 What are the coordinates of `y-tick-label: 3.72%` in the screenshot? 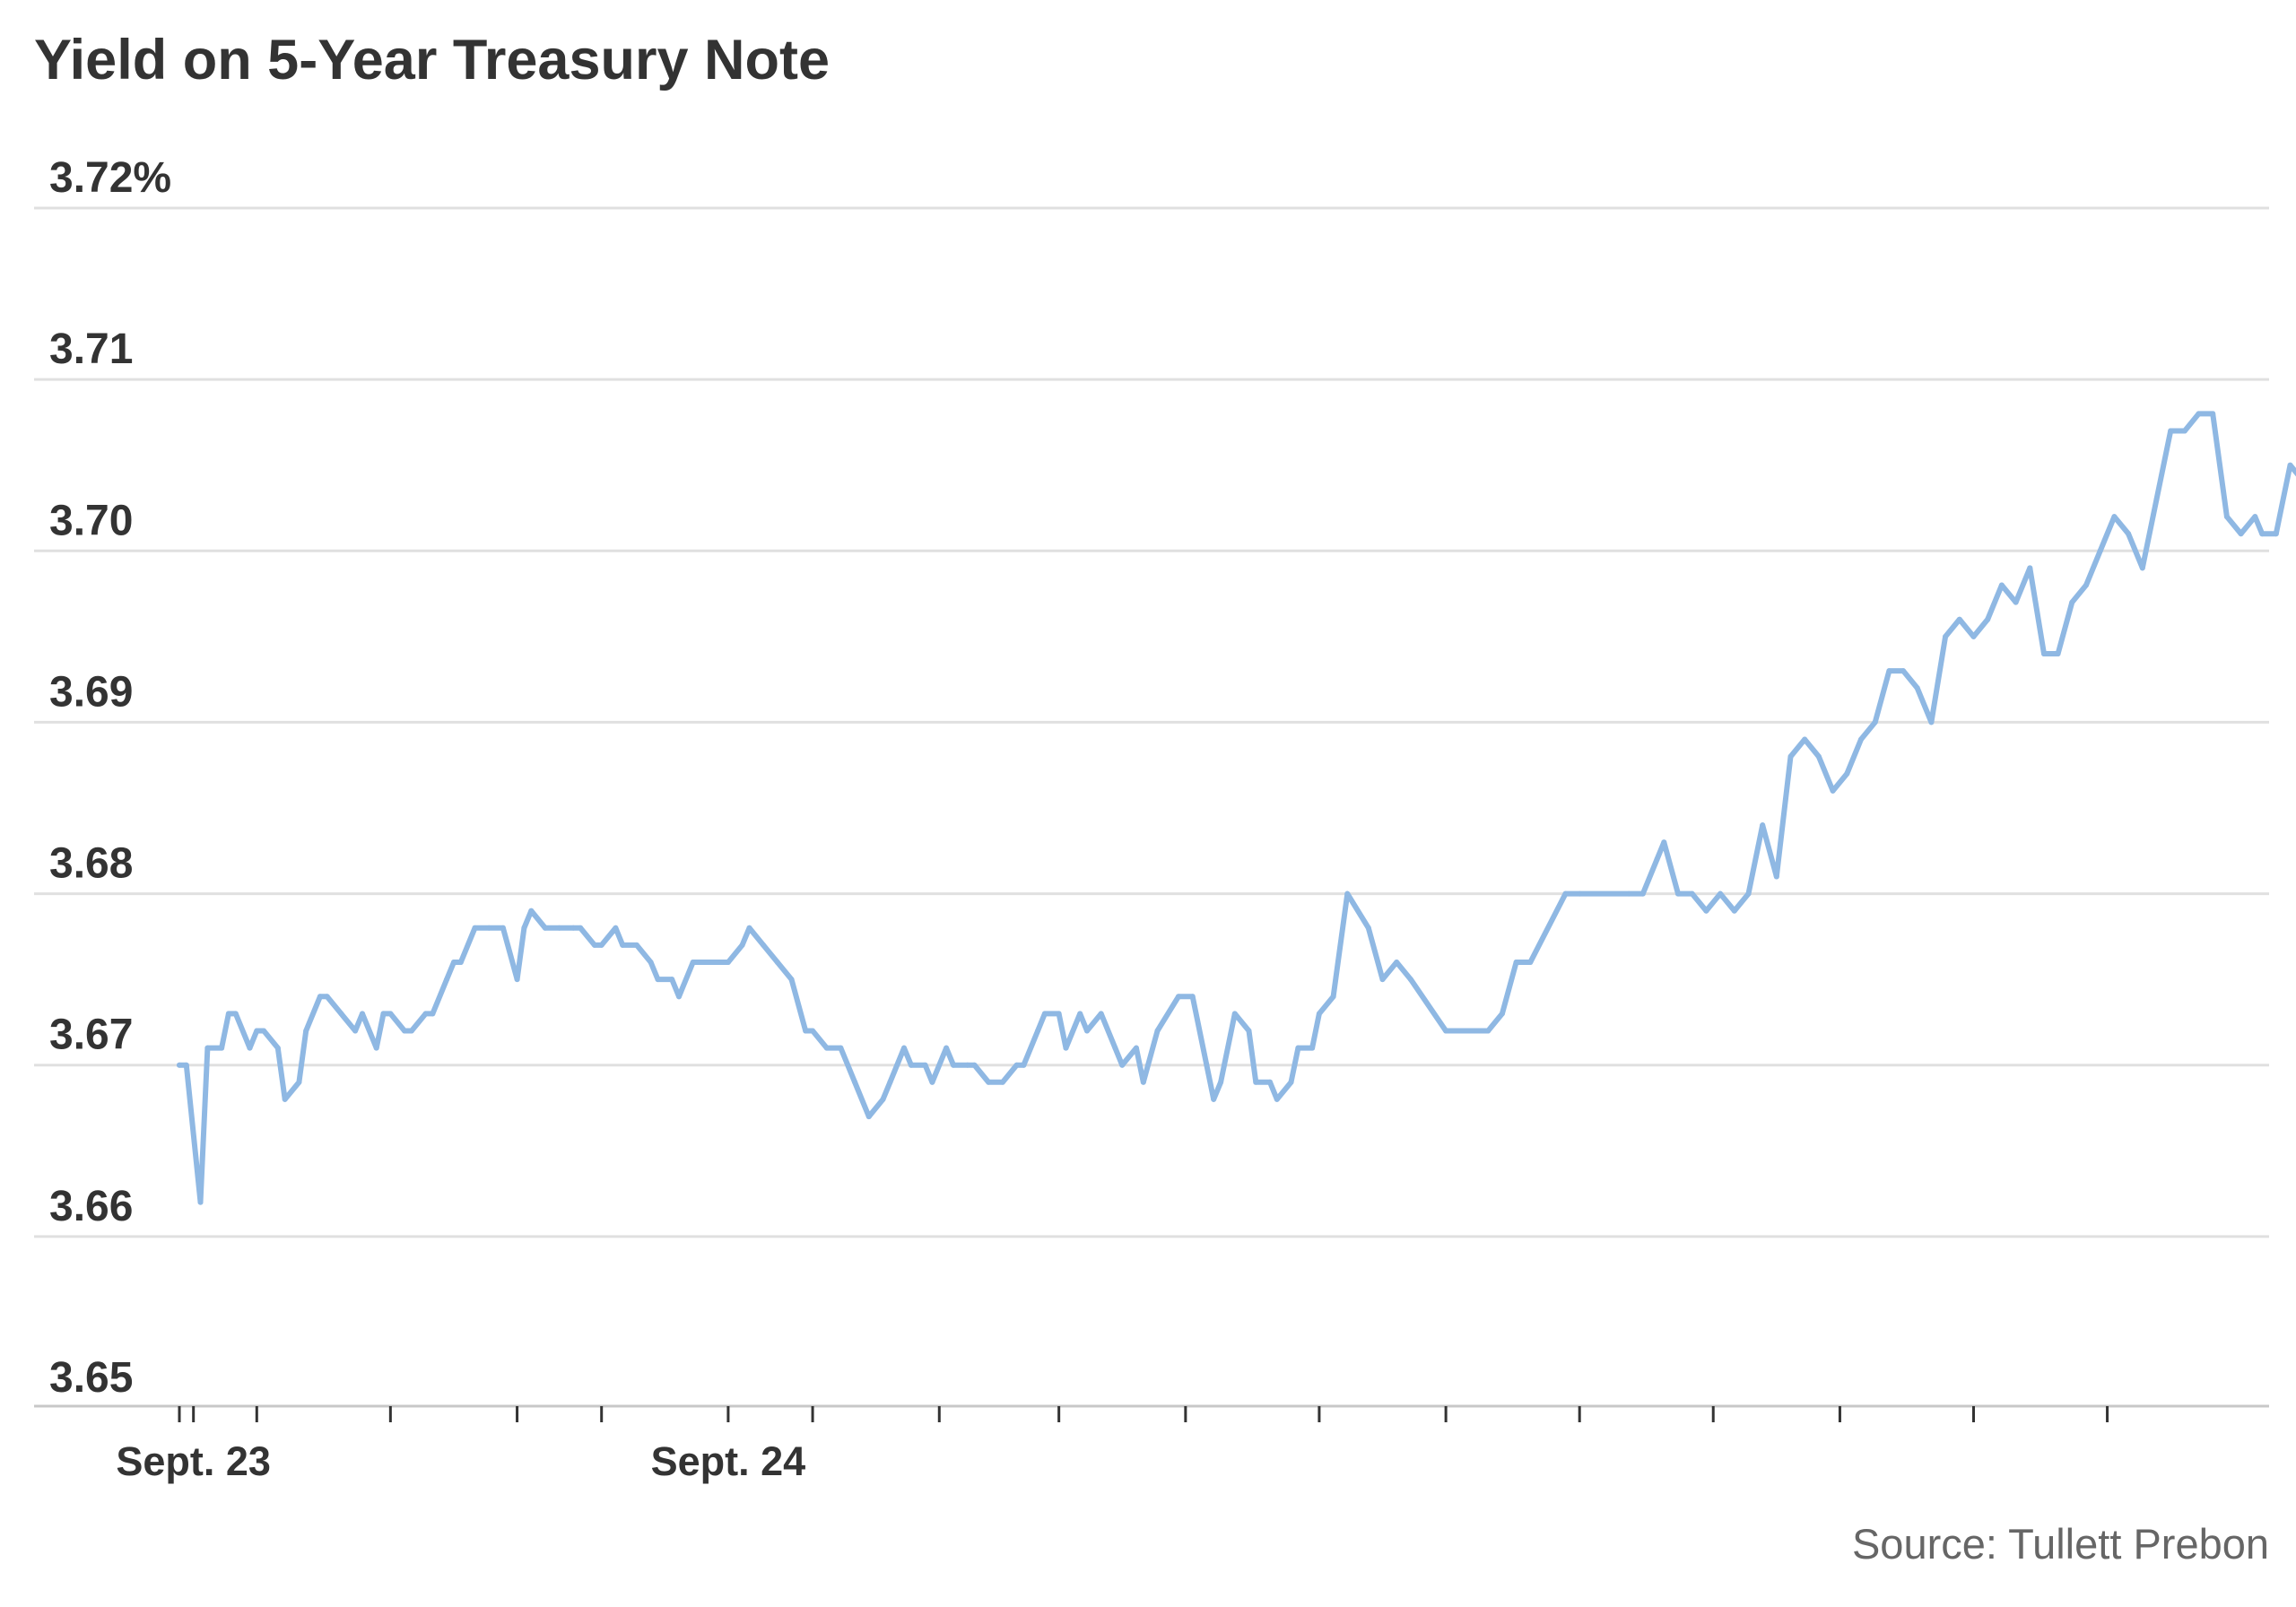 It's located at (110, 178).